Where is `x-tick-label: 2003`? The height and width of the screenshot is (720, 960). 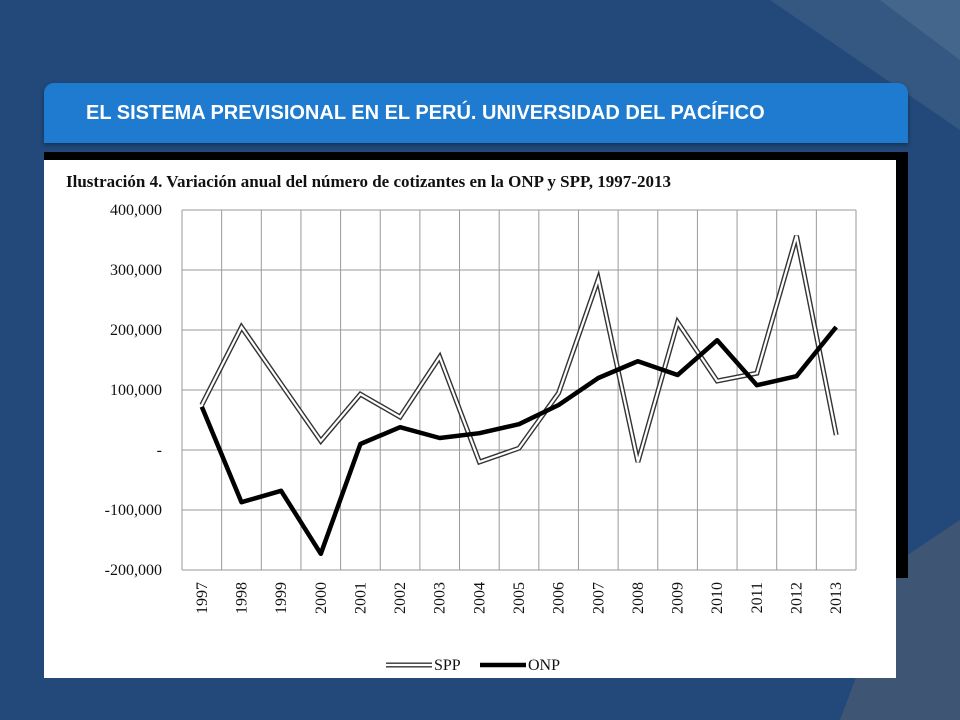 x-tick-label: 2003 is located at coordinates (440, 598).